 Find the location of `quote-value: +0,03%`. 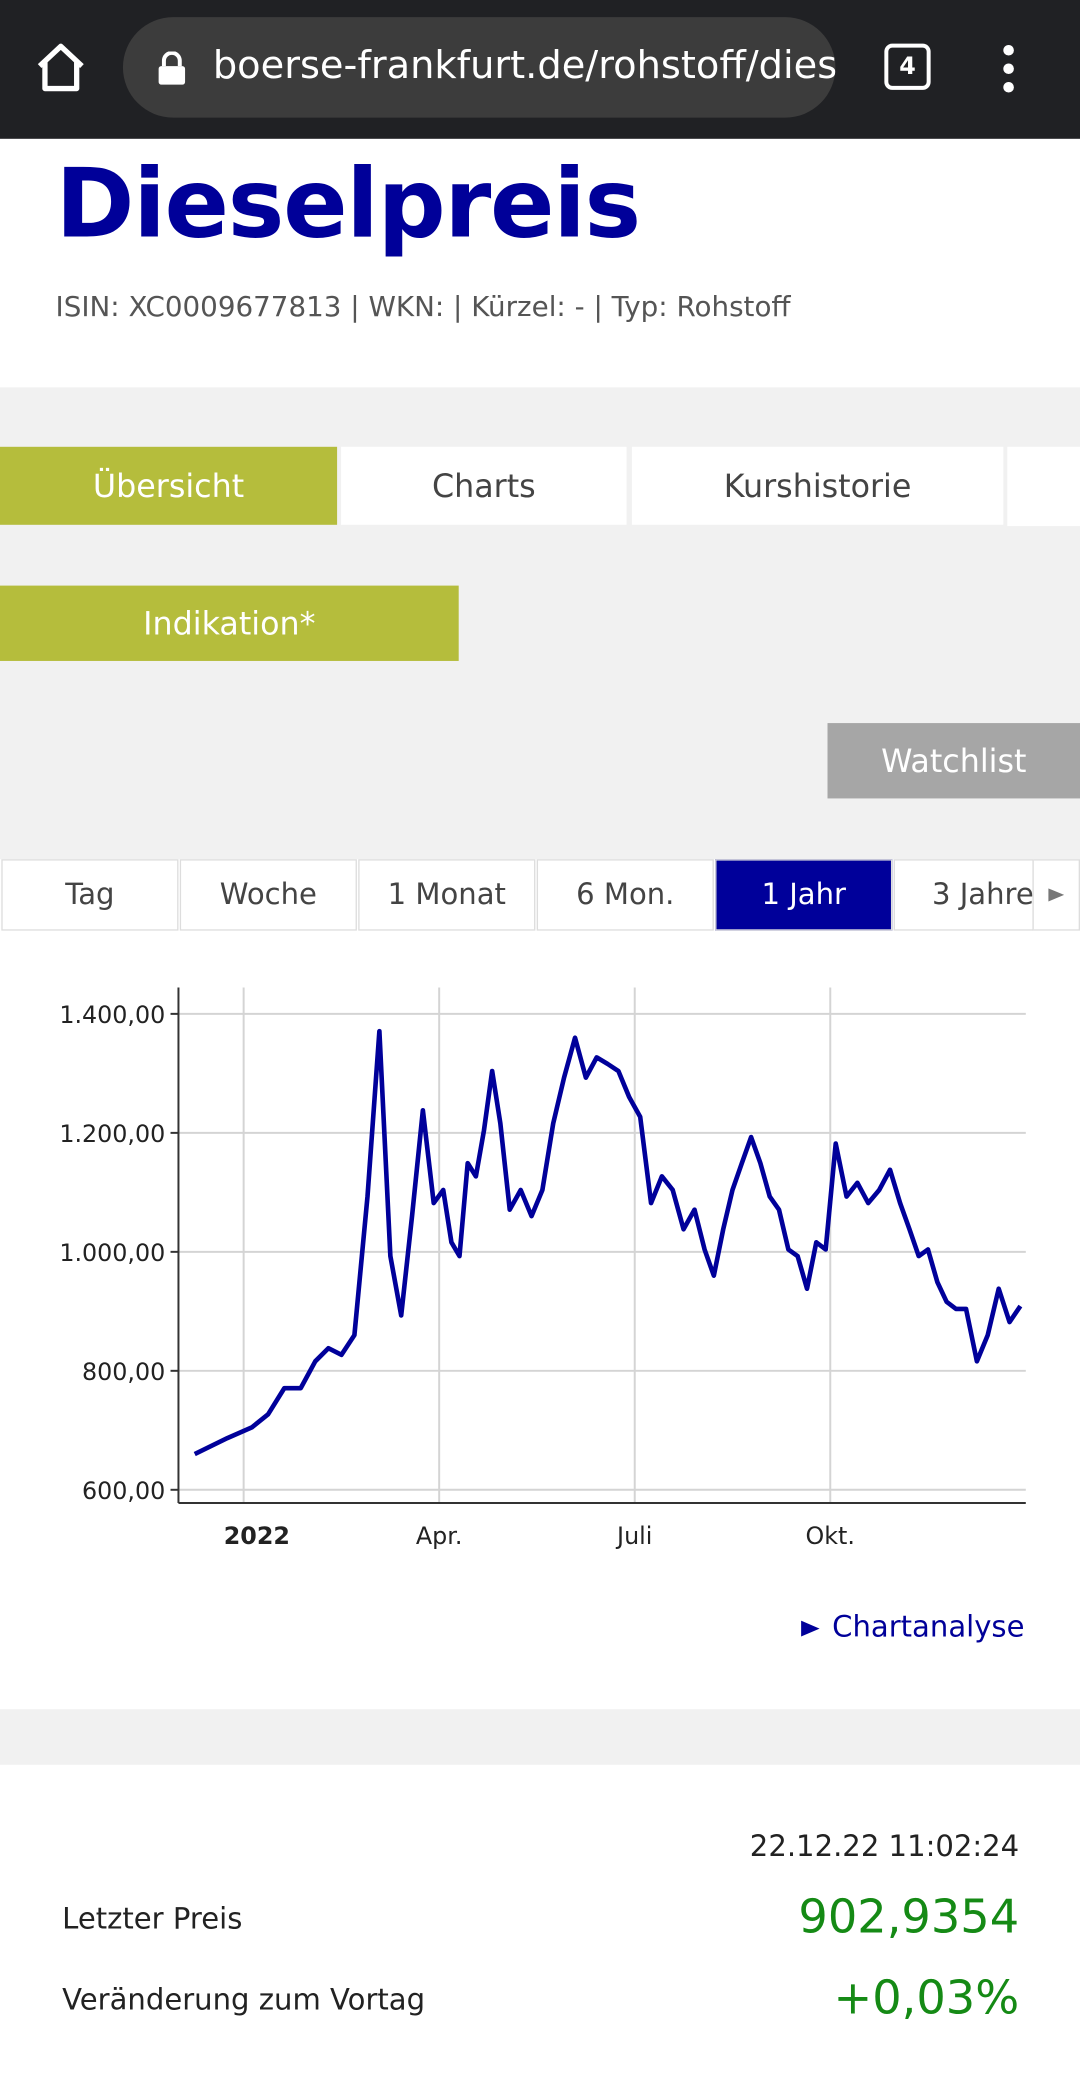

quote-value: +0,03% is located at coordinates (926, 1999).